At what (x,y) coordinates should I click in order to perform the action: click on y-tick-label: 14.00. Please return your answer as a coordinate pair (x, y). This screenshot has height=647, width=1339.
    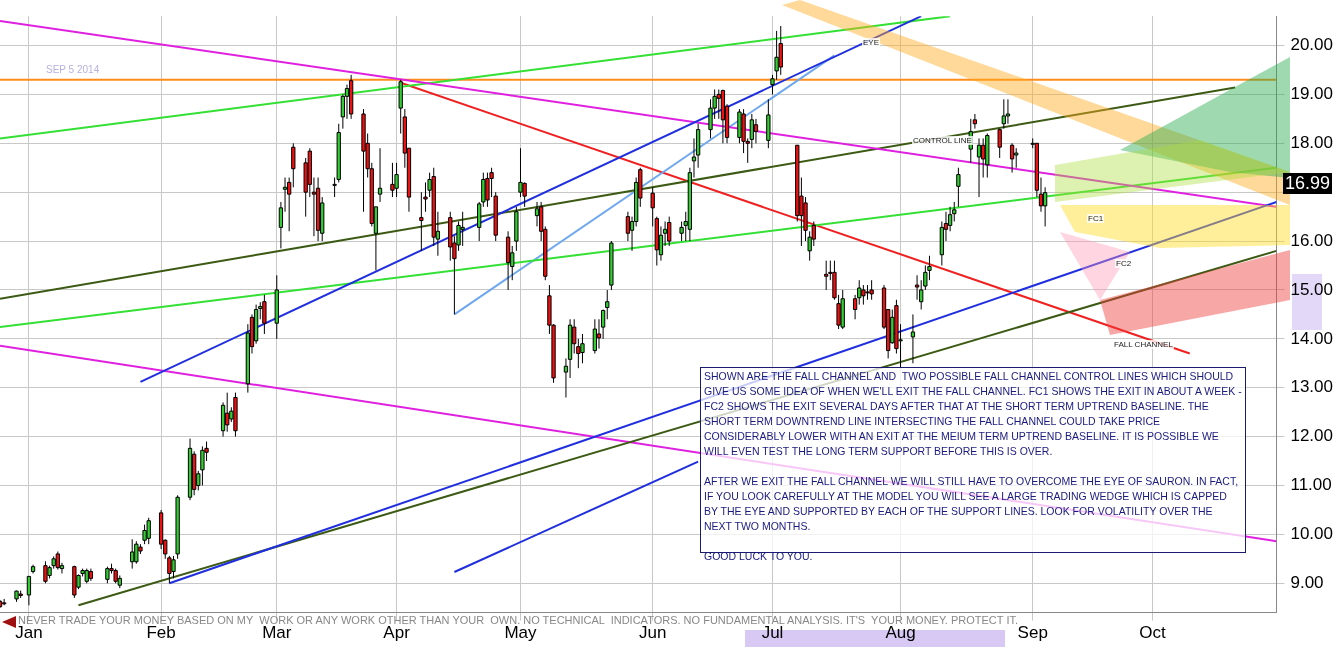
    Looking at the image, I should click on (1312, 338).